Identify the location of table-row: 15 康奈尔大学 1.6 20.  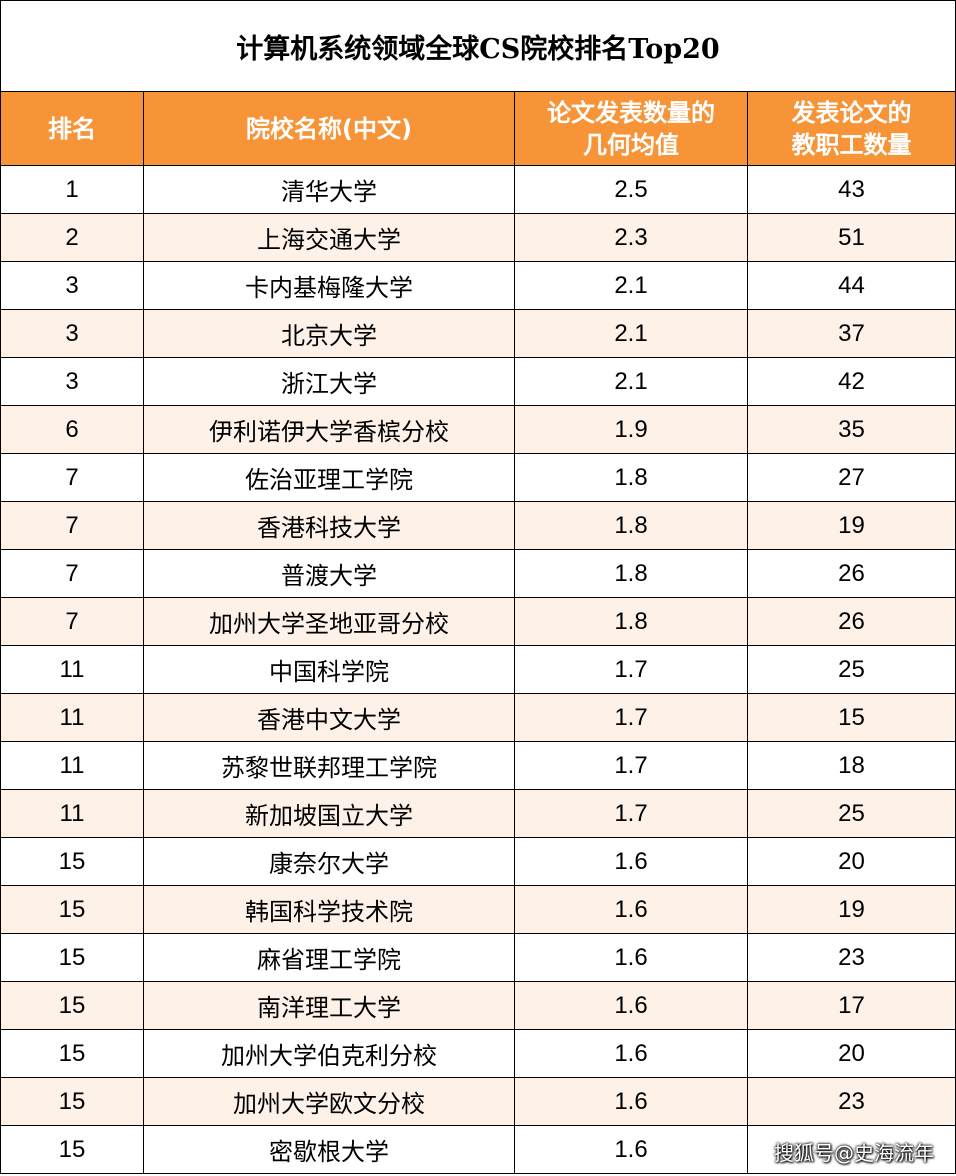
(478, 861).